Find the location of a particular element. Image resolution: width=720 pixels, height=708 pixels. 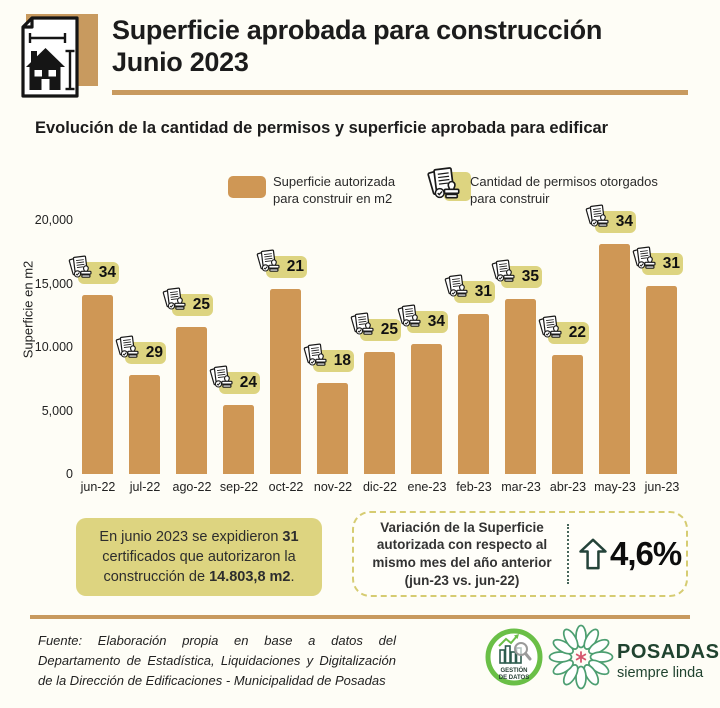

variation-divider is located at coordinates (568, 554).